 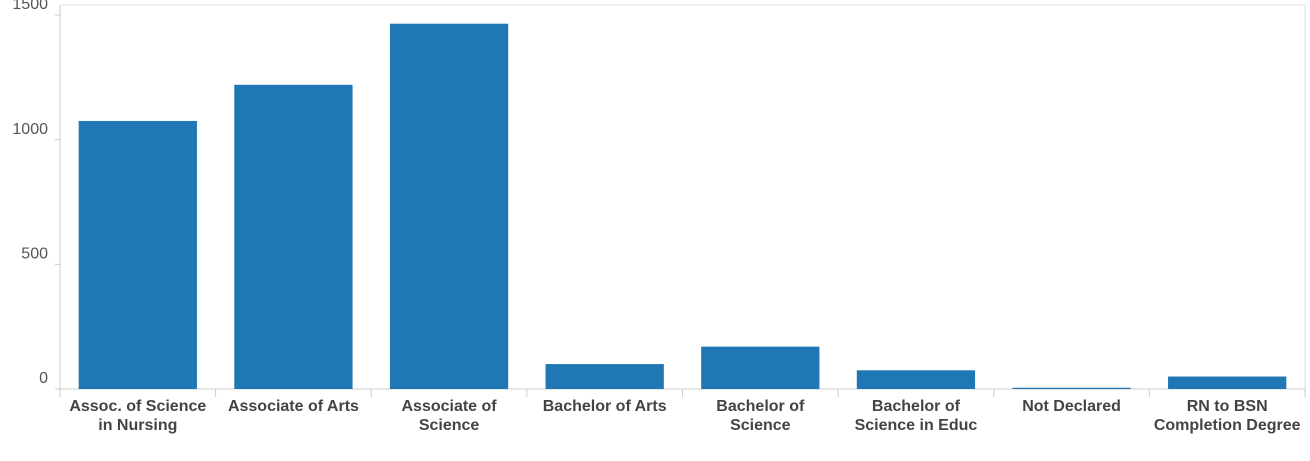 What do you see at coordinates (30, 129) in the screenshot?
I see `y-tick-label: 1000` at bounding box center [30, 129].